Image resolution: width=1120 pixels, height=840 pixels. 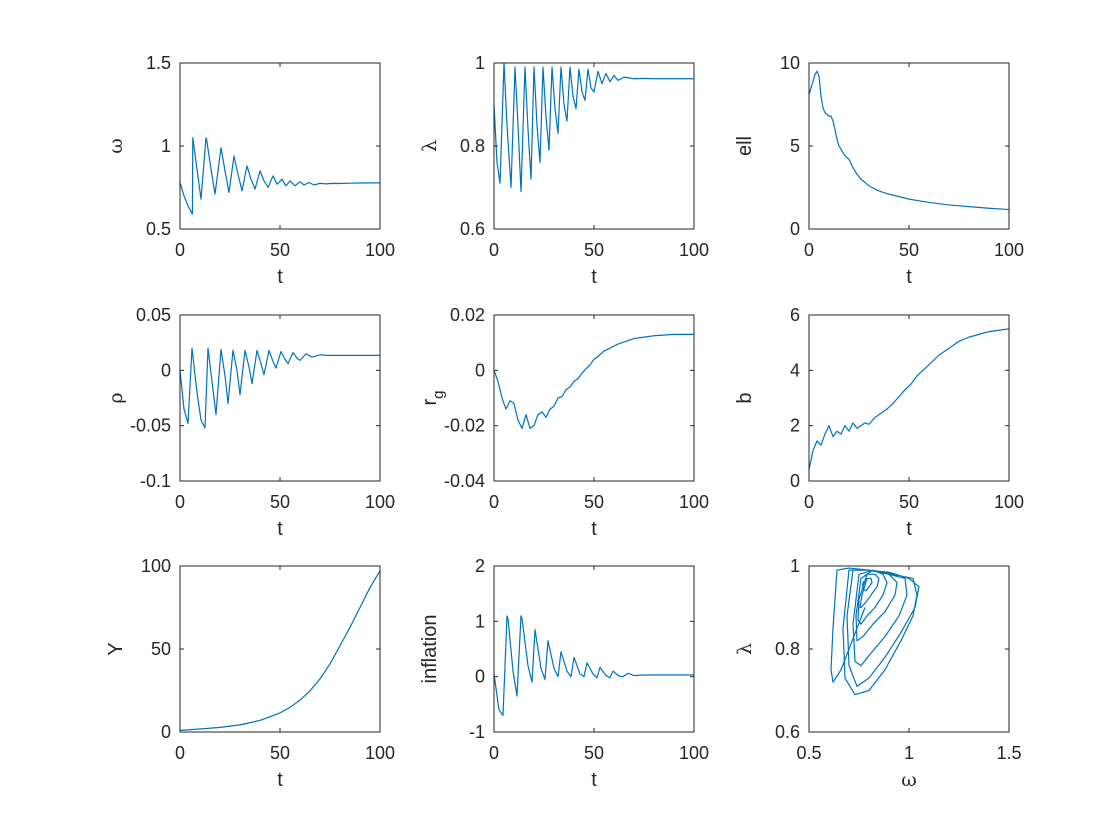 What do you see at coordinates (153, 315) in the screenshot?
I see `y-tick-label: 0.05` at bounding box center [153, 315].